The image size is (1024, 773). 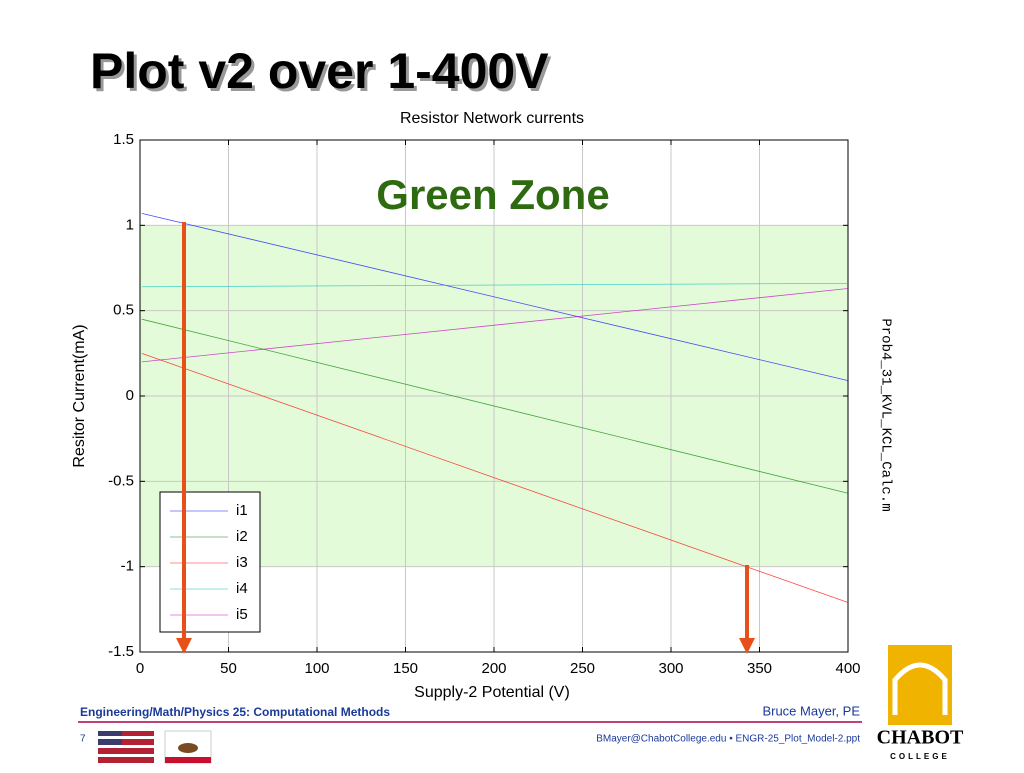 What do you see at coordinates (322, 74) in the screenshot?
I see `slide-title-shadow: Plot v2 over 1-400V` at bounding box center [322, 74].